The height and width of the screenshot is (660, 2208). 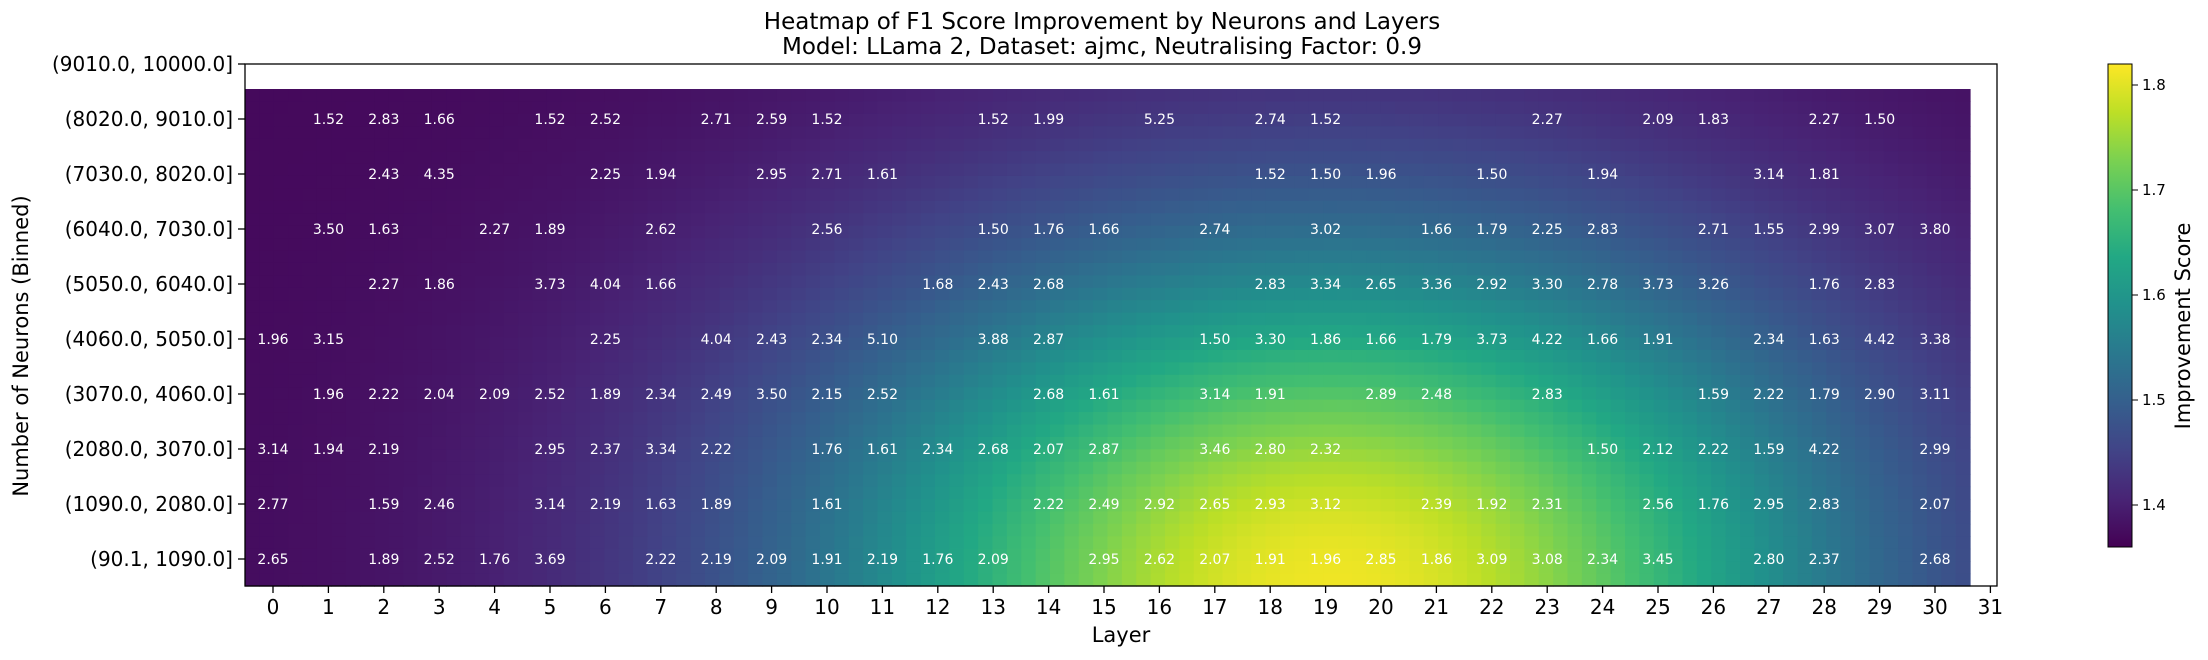 What do you see at coordinates (1602, 285) in the screenshot?
I see `cell-annotation: 2.78` at bounding box center [1602, 285].